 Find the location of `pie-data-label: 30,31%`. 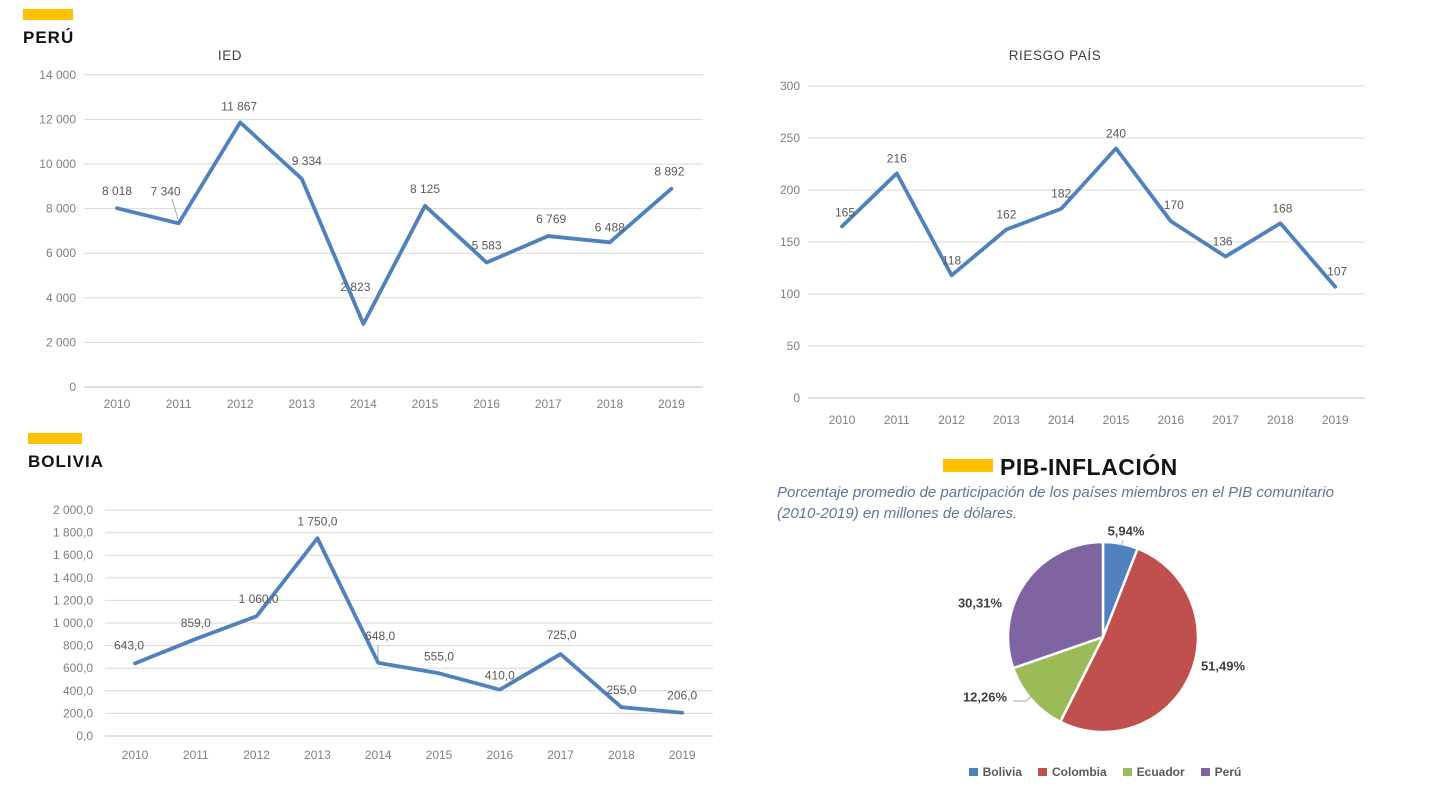

pie-data-label: 30,31% is located at coordinates (980, 603).